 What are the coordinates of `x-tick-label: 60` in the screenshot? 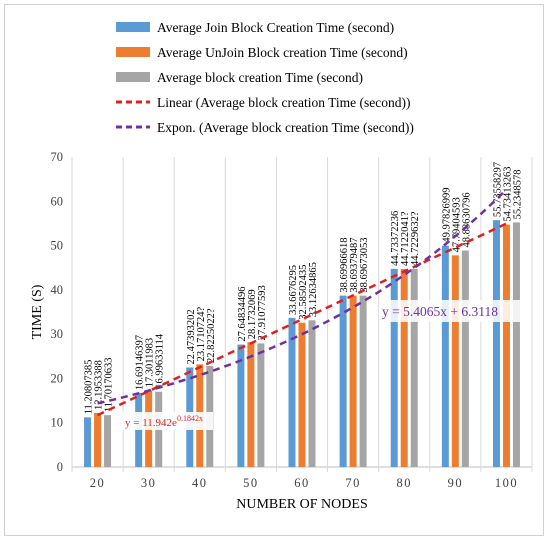 It's located at (302, 483).